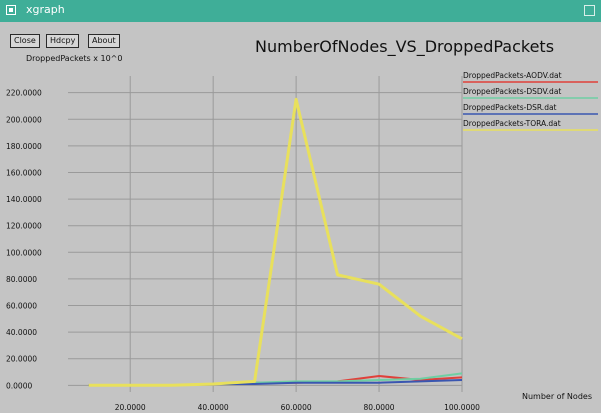 The image size is (601, 413). Describe the element at coordinates (24, 93) in the screenshot. I see `y-tick-label: 220.0000` at that location.